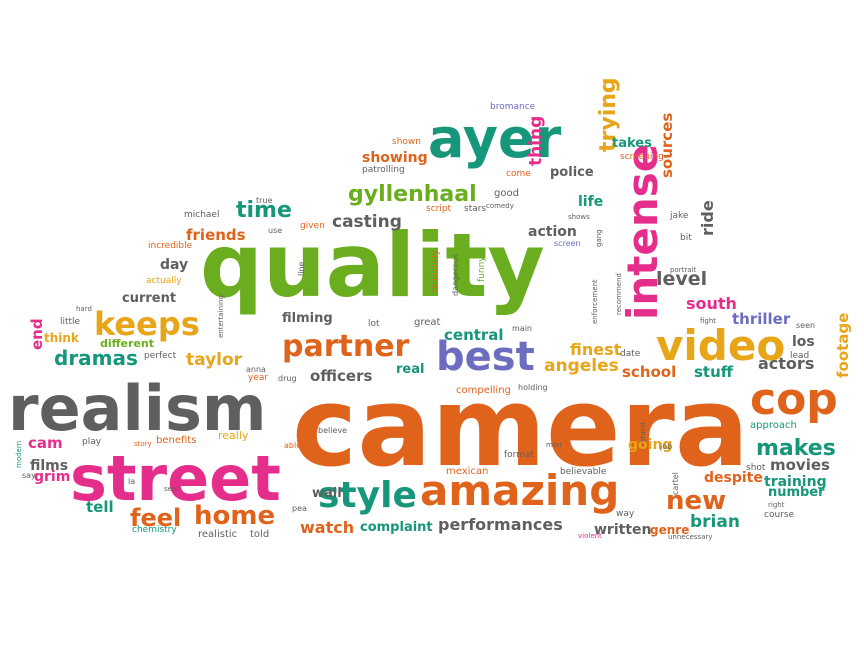 Image resolution: width=864 pixels, height=648 pixels. What do you see at coordinates (467, 471) in the screenshot?
I see `word-mexican: mexican` at bounding box center [467, 471].